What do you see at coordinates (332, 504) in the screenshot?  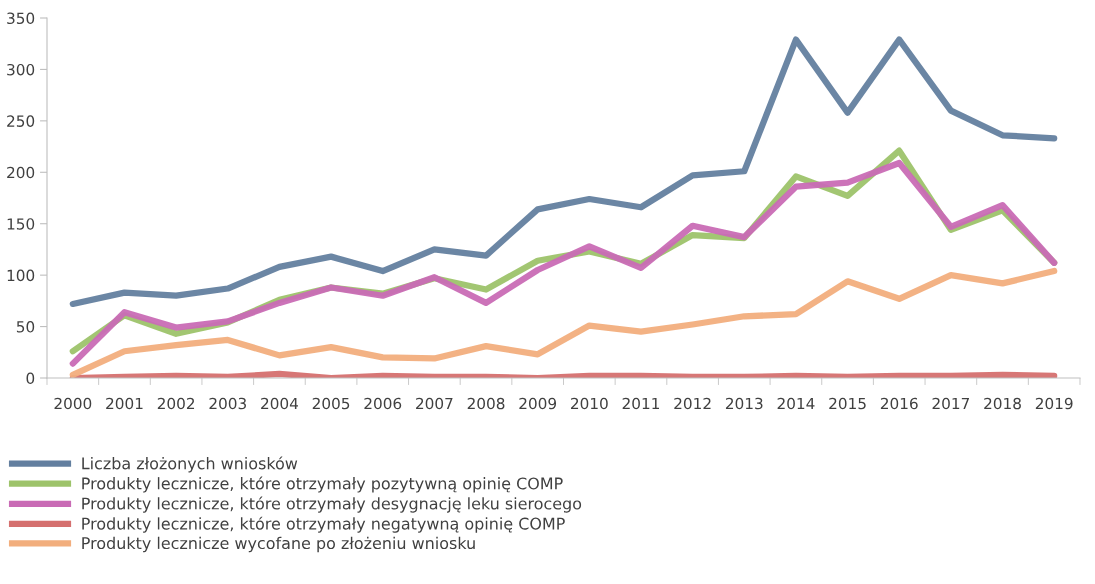 I see `legend-label: Produkty lecznicze, które otrzymały desygnację leku sierocego` at bounding box center [332, 504].